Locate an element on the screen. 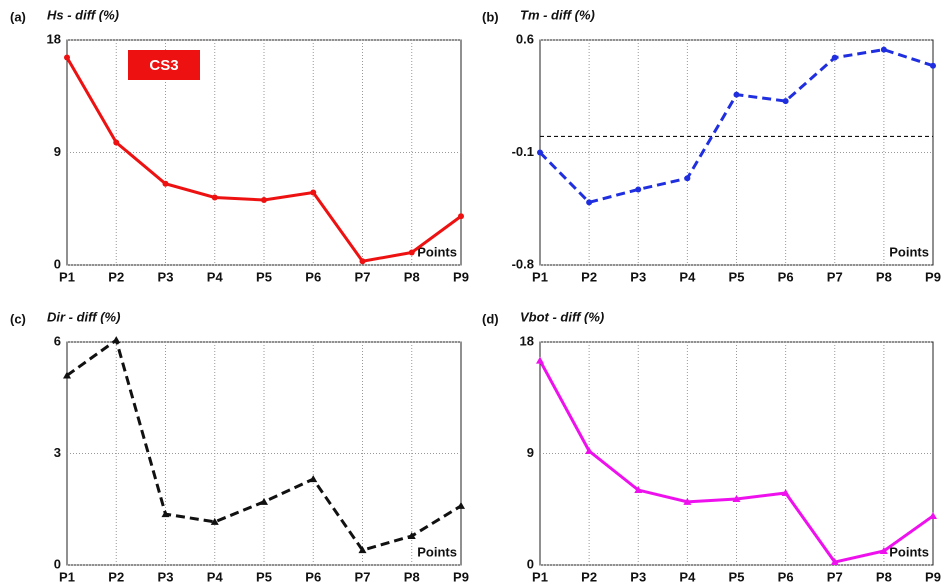  panel-title: Dir - diff (%) is located at coordinates (83, 316).